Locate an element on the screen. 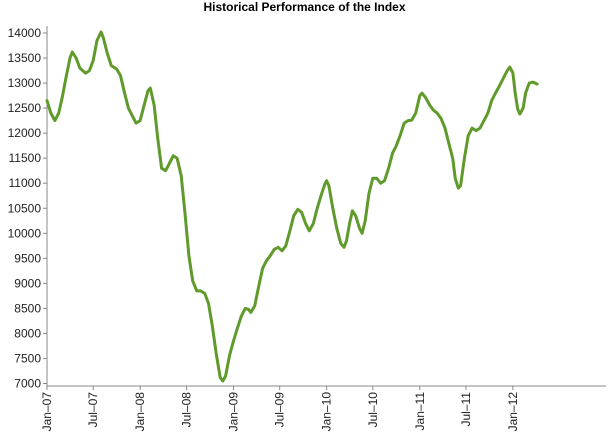 Image resolution: width=609 pixels, height=434 pixels. x-tick-label: Jul–08 is located at coordinates (187, 410).